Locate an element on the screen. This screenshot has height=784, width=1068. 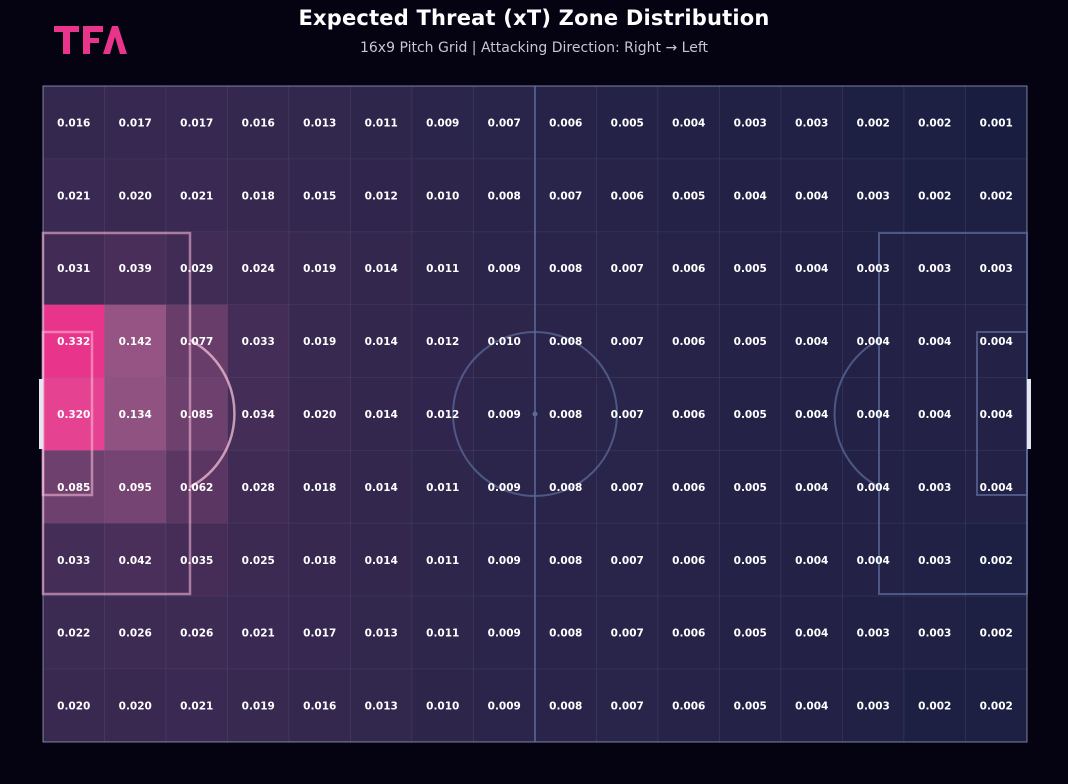
xt-value-label: 0.015 is located at coordinates (319, 196).